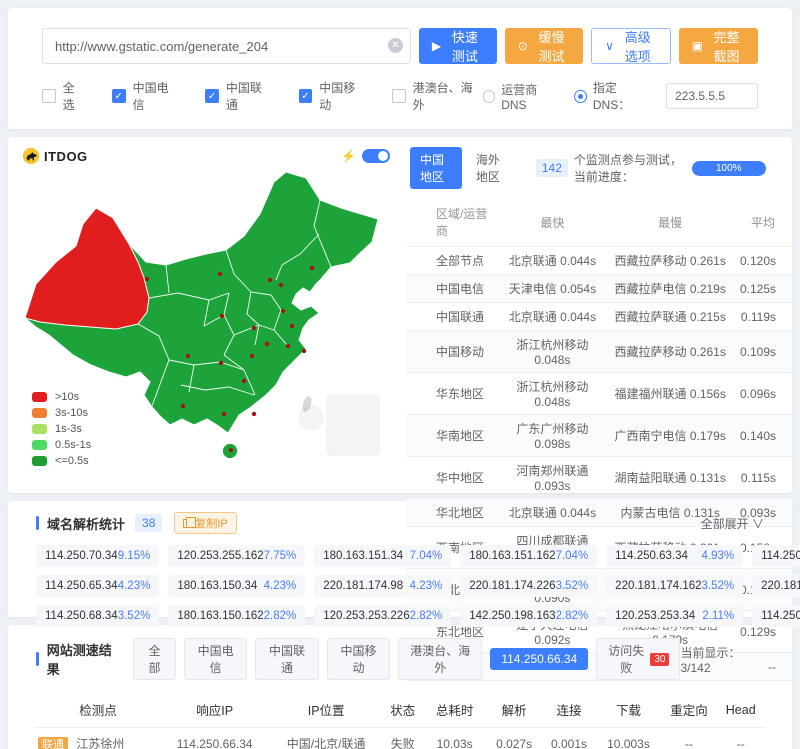 This screenshot has width=800, height=749. I want to click on region-tab: 中国地区, so click(436, 168).